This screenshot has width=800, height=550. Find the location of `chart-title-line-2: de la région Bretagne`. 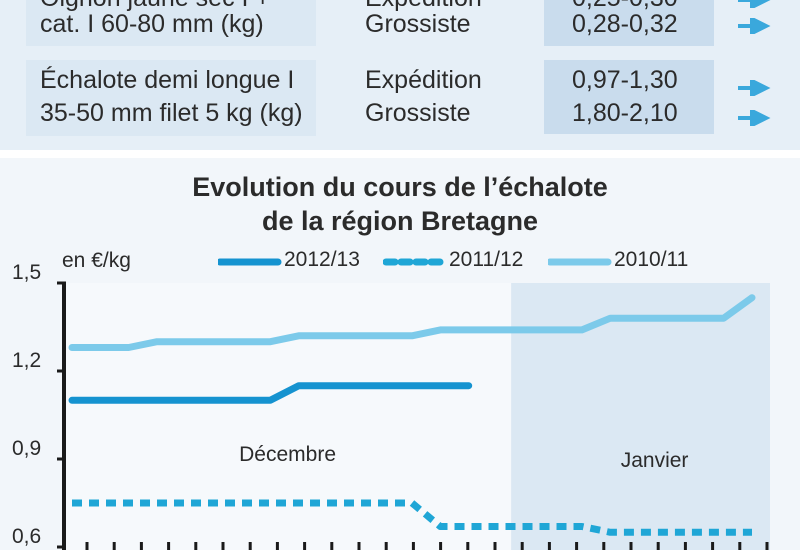

chart-title-line-2: de la région Bretagne is located at coordinates (400, 221).